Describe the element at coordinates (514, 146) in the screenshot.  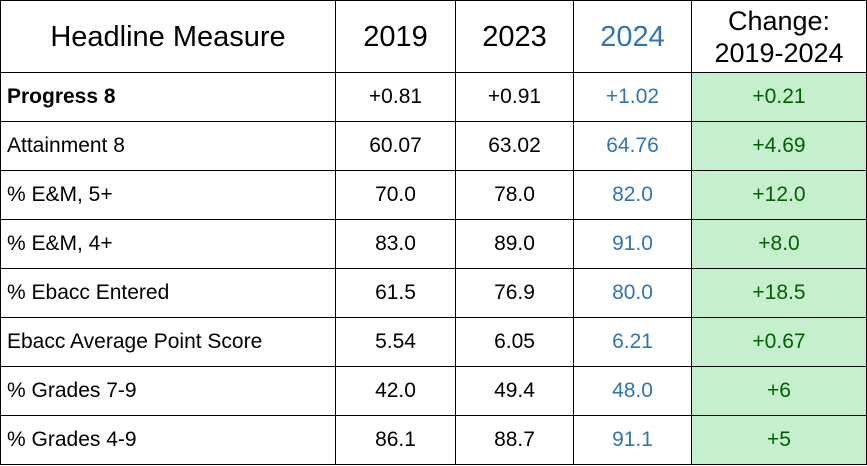
I see `cell-2023: 63.02` at that location.